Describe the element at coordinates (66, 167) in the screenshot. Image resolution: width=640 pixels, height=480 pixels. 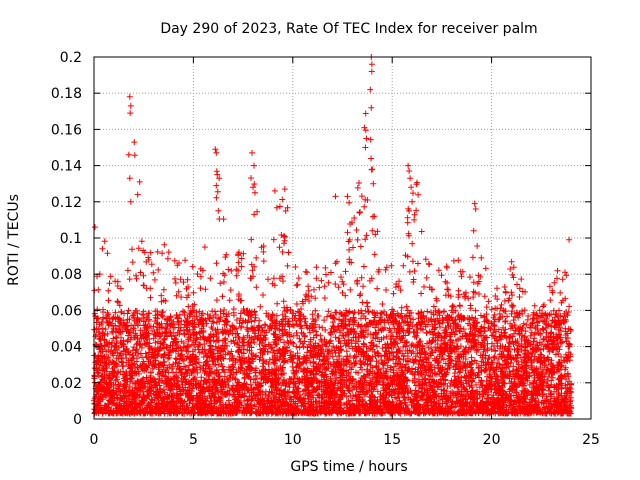
I see `y-tick-label: 0.14` at that location.